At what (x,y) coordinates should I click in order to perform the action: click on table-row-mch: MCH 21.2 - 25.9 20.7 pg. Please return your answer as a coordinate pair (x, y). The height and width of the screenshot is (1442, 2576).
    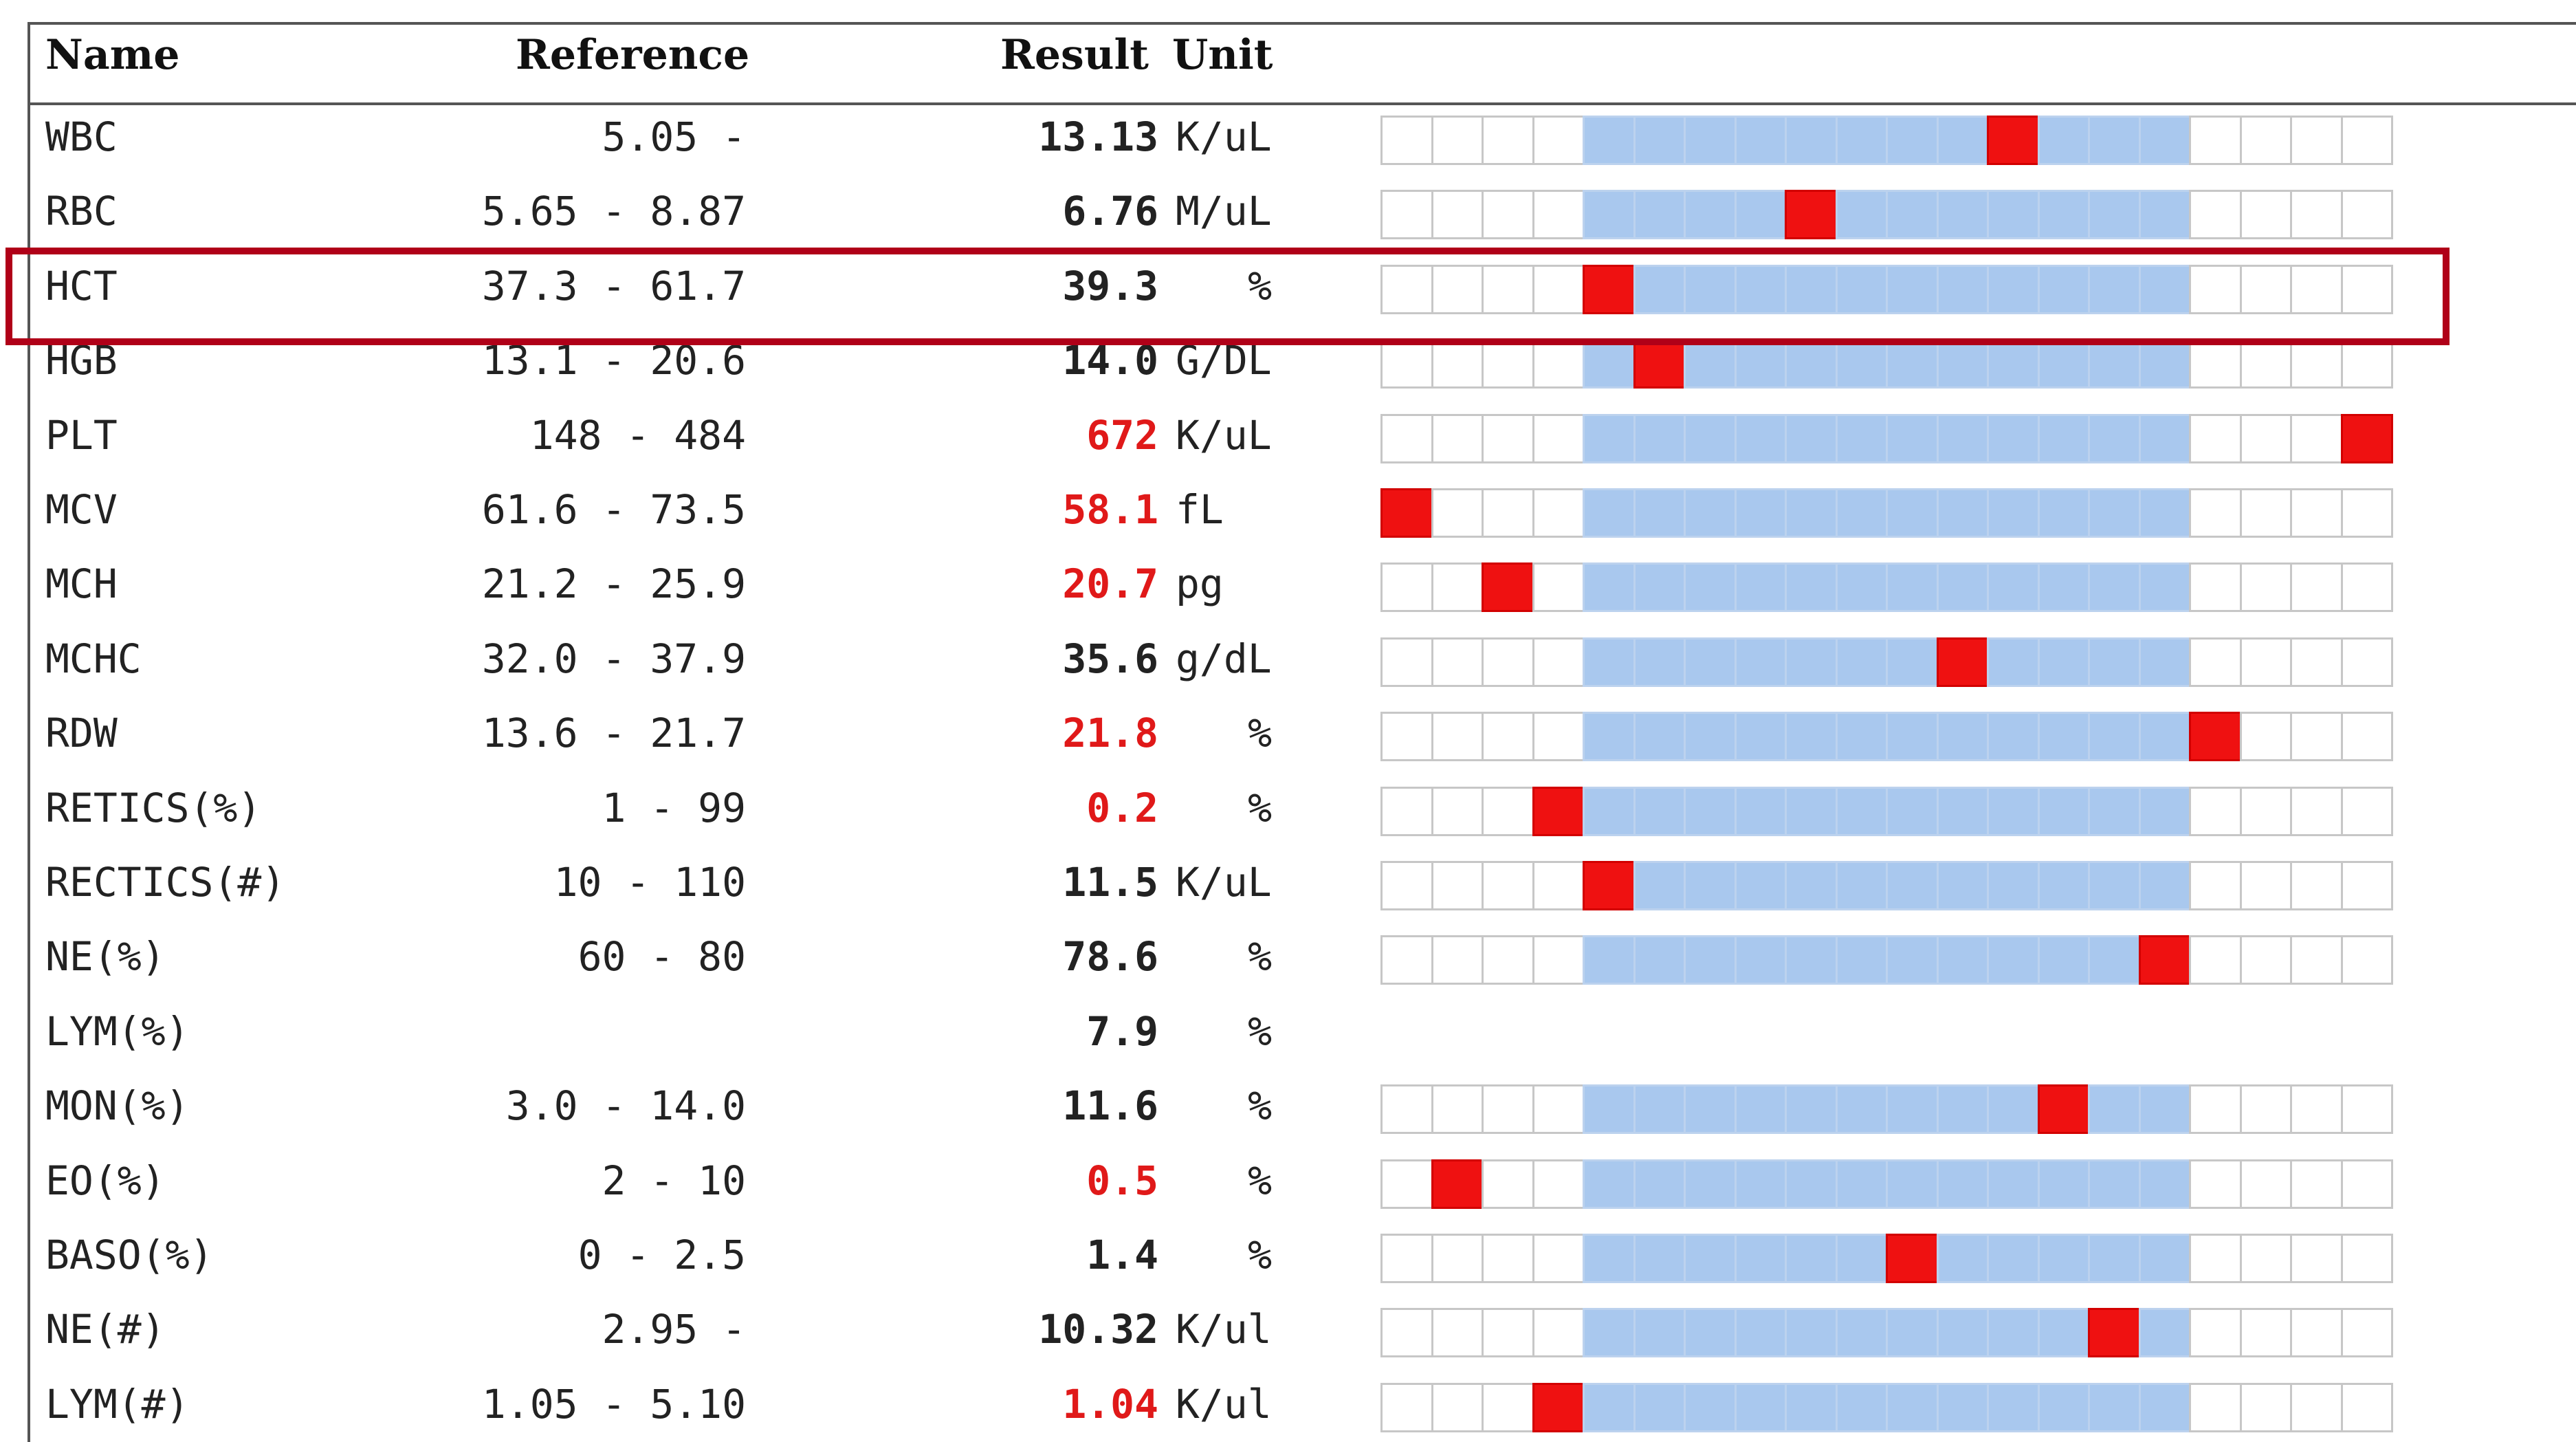
    Looking at the image, I should click on (1288, 584).